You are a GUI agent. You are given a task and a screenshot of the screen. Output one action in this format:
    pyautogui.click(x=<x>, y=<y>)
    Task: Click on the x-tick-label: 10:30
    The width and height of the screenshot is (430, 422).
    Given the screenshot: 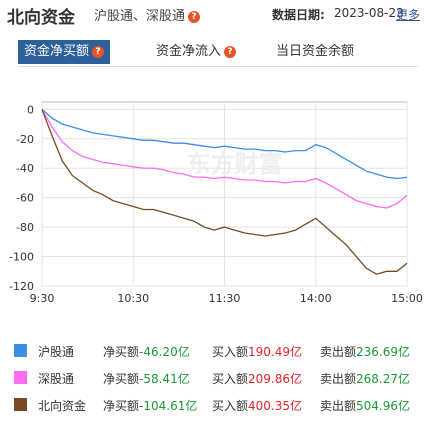 What is the action you would take?
    pyautogui.click(x=133, y=298)
    